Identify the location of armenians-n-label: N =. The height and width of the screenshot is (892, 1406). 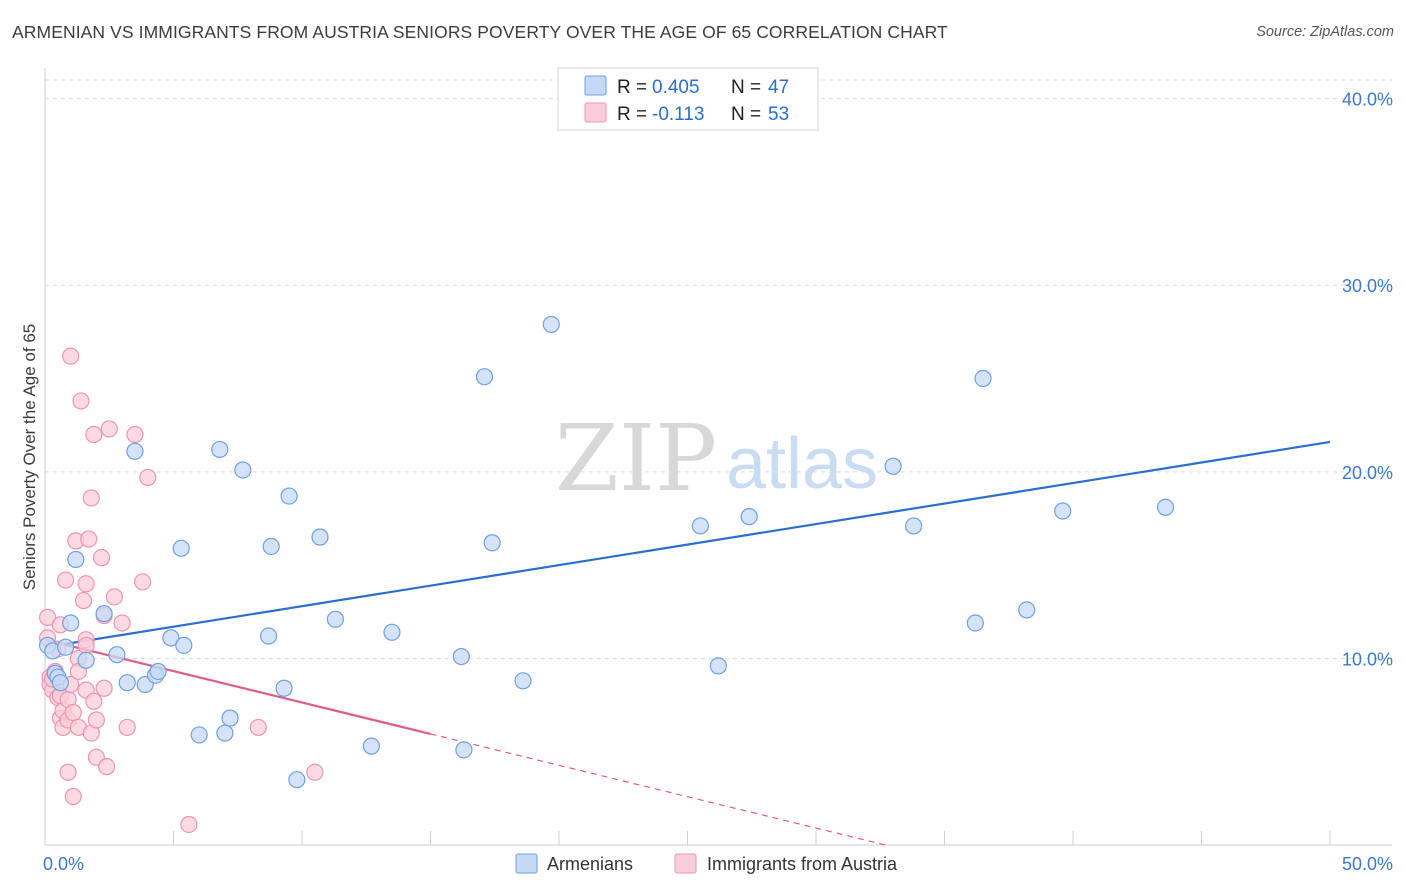
(746, 87).